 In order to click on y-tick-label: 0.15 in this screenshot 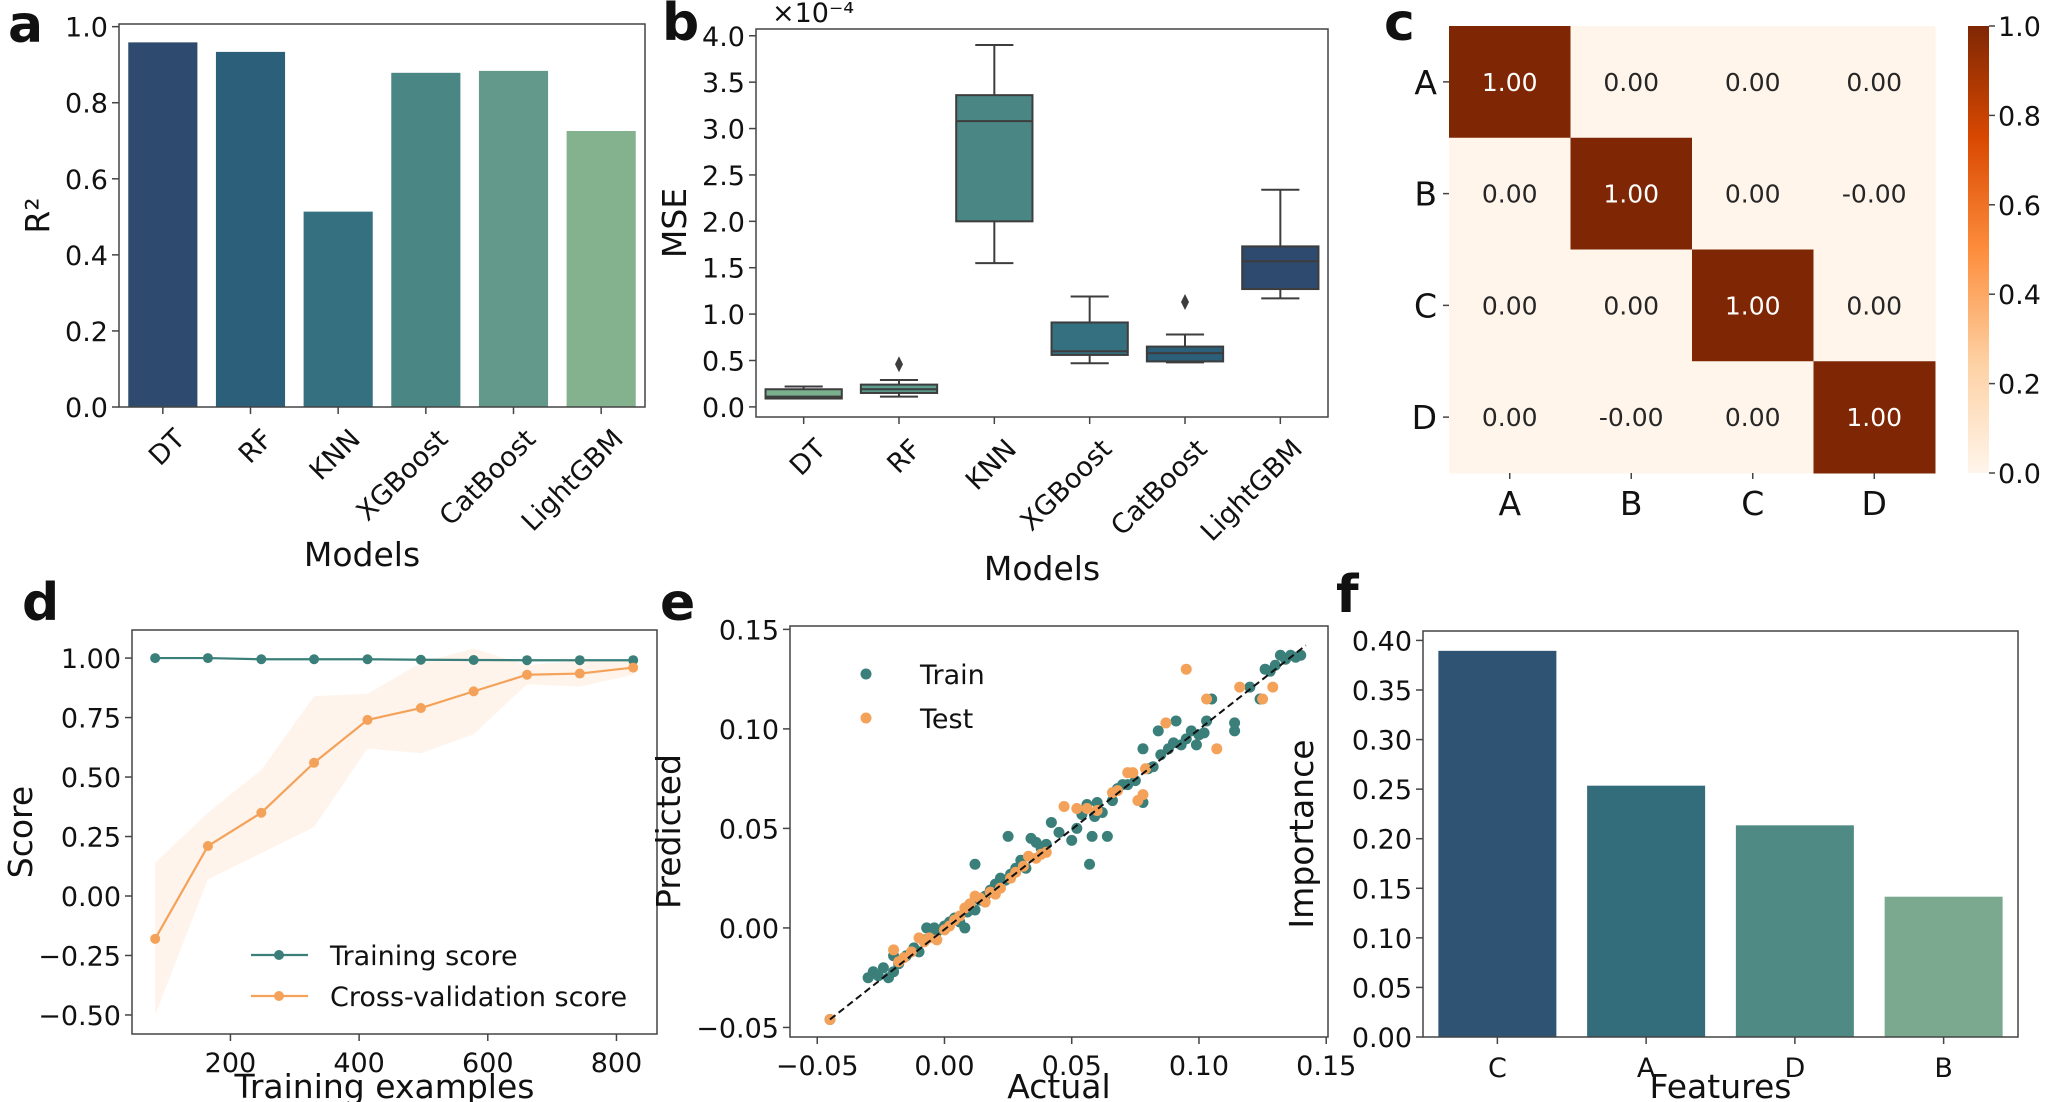, I will do `click(1382, 889)`.